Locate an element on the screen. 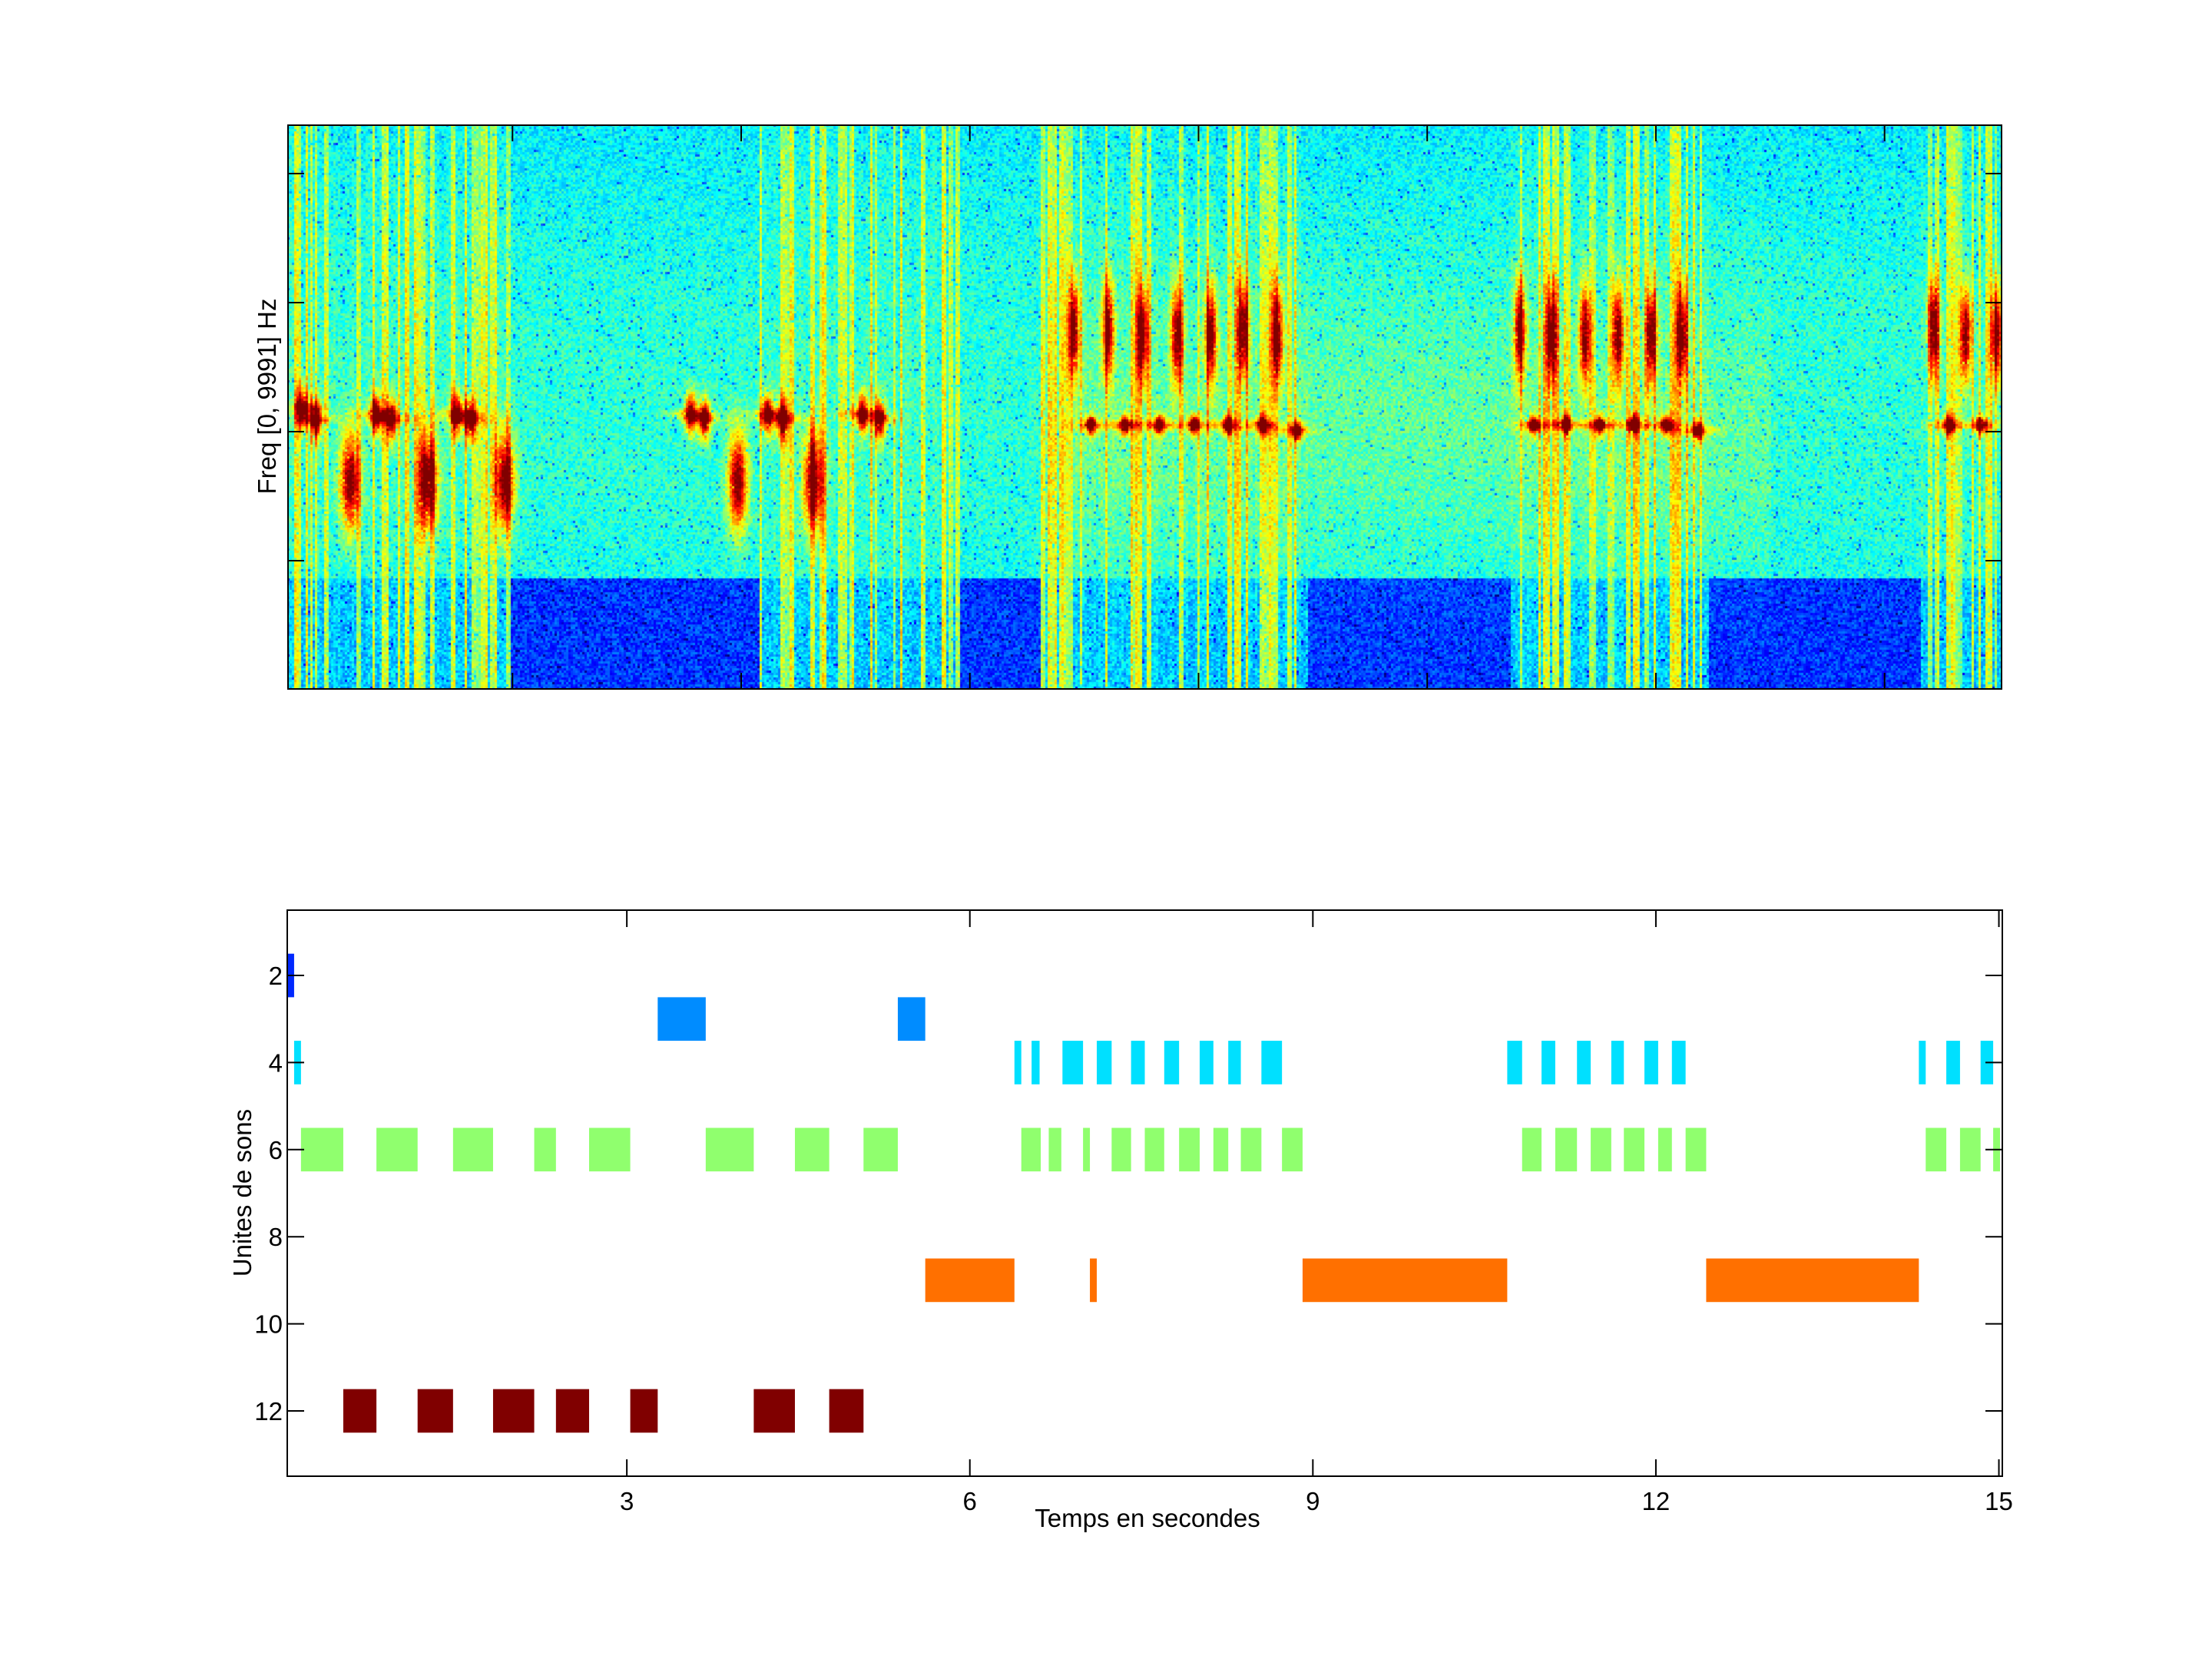  units-y-tick-label: 10 is located at coordinates (269, 1324).